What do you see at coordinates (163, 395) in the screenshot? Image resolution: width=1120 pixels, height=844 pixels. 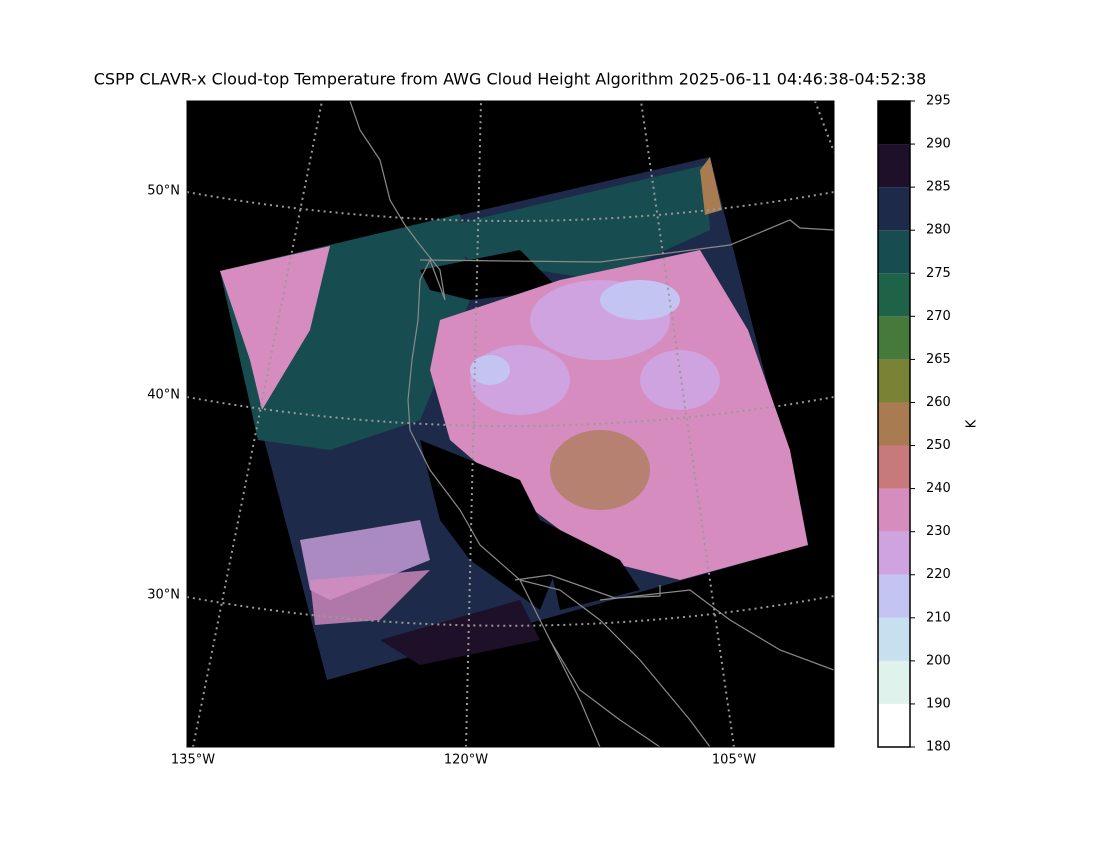 I see `lat-label: 40°N` at bounding box center [163, 395].